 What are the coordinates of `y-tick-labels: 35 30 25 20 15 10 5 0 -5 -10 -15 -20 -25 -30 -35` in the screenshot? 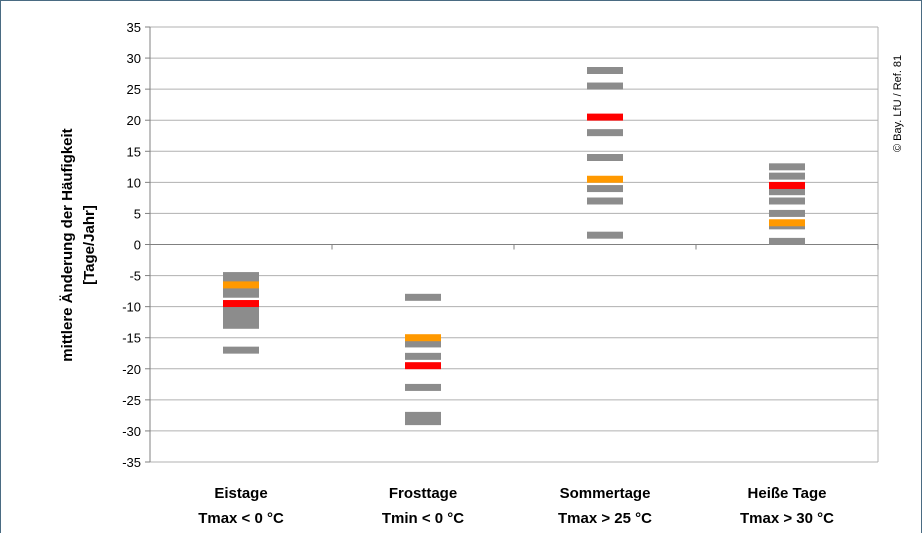 It's located at (131, 245).